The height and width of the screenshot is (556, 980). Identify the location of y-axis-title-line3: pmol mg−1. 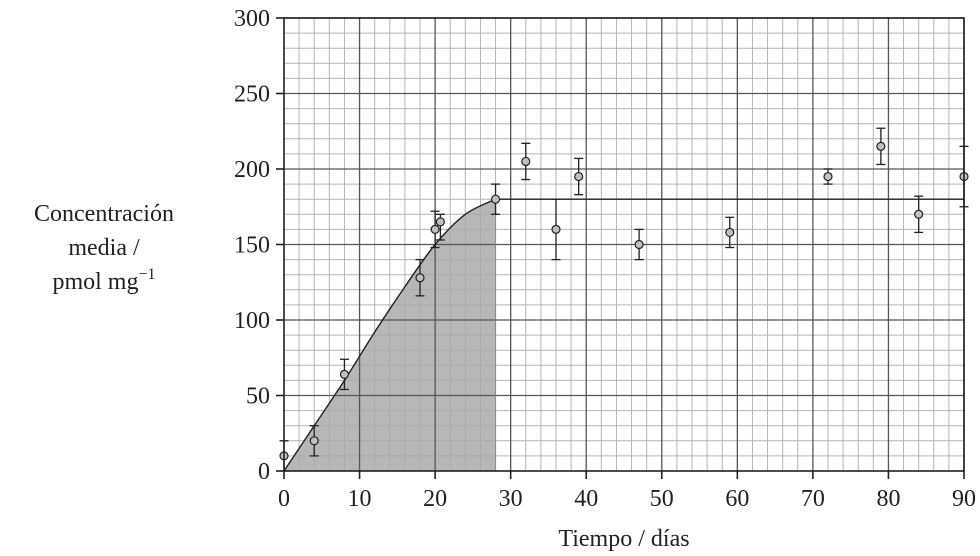
(103, 280).